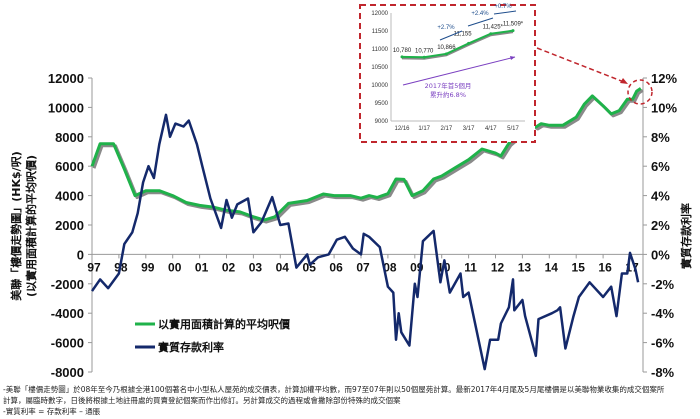 The image size is (700, 419). I want to click on x-tick-label: 13, so click(525, 267).